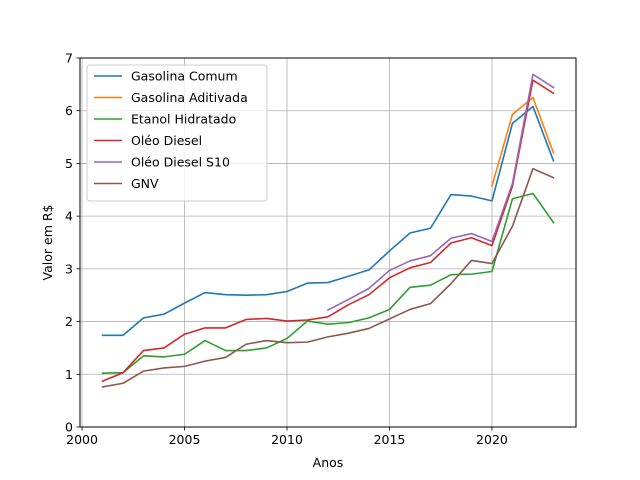  Describe the element at coordinates (287, 439) in the screenshot. I see `x-tick-label: 2010` at that location.